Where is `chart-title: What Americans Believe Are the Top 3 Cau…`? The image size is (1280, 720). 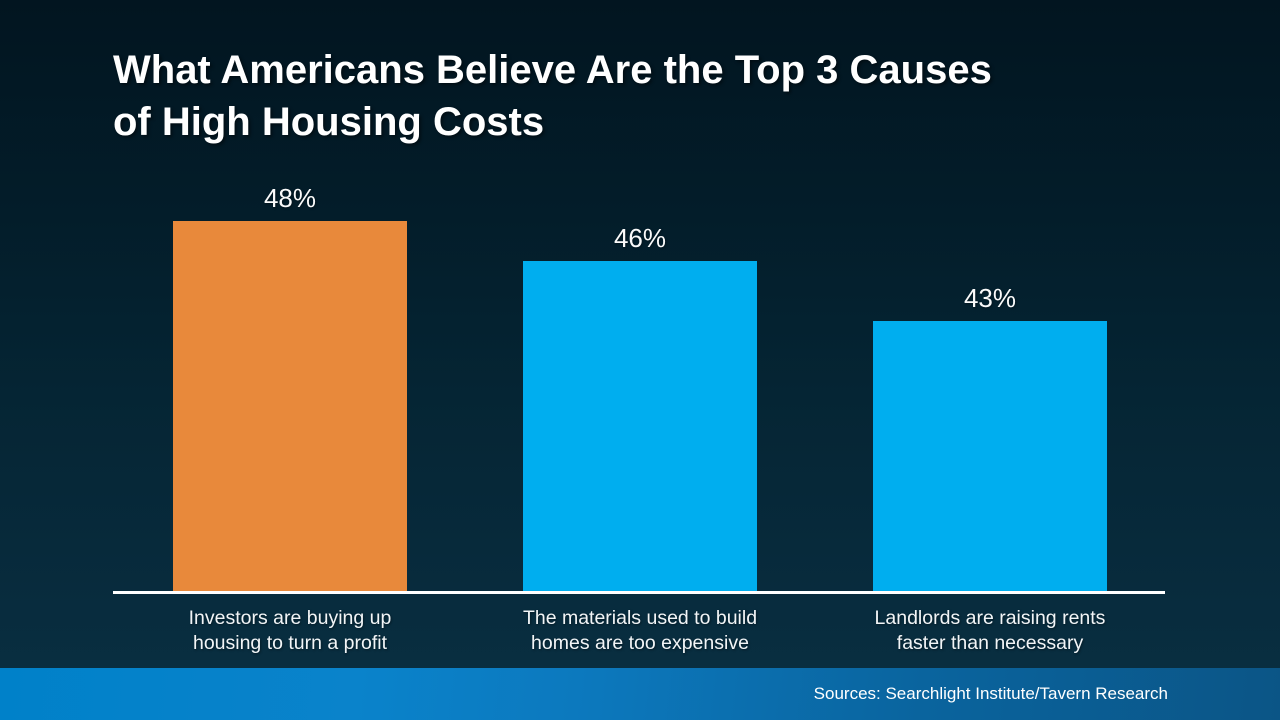
chart-title: What Americans Believe Are the Top 3 Cau… is located at coordinates (552, 96).